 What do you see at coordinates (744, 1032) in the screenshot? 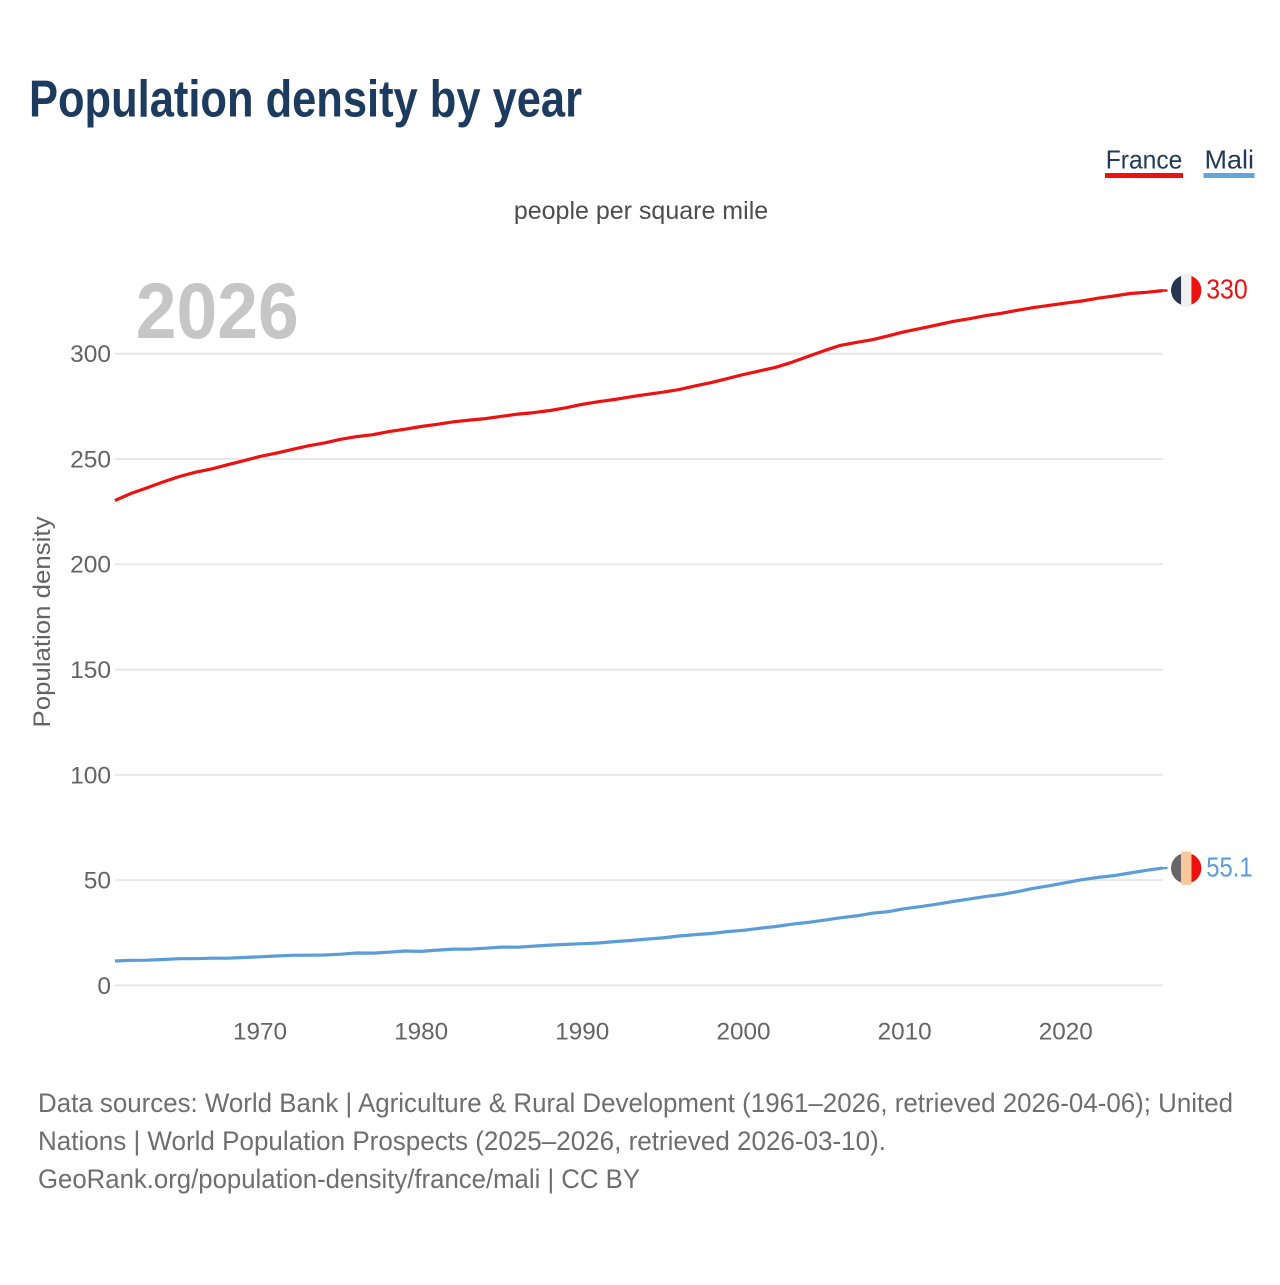
I see `svg-text: 2000` at bounding box center [744, 1032].